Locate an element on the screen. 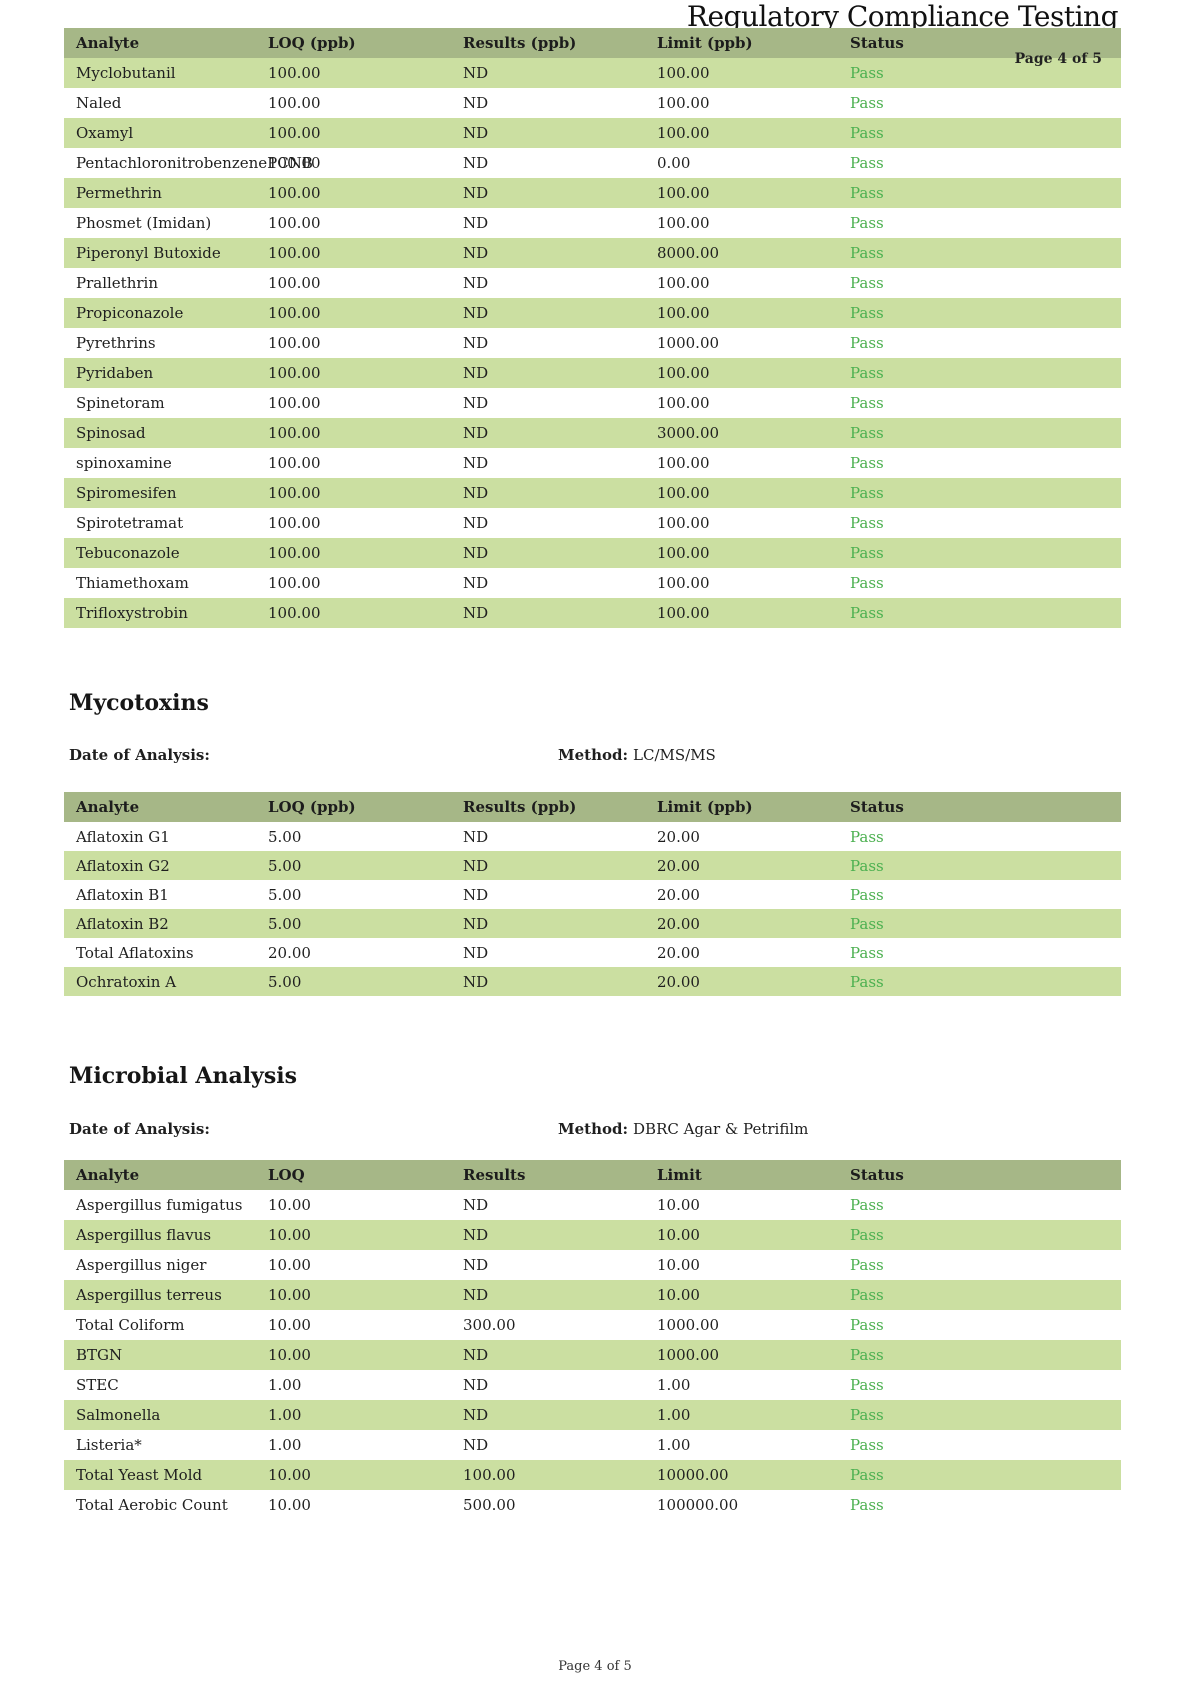 The image size is (1190, 1682). table-row: Salmonella 1.00 ND 1.00 Pass is located at coordinates (592, 1415).